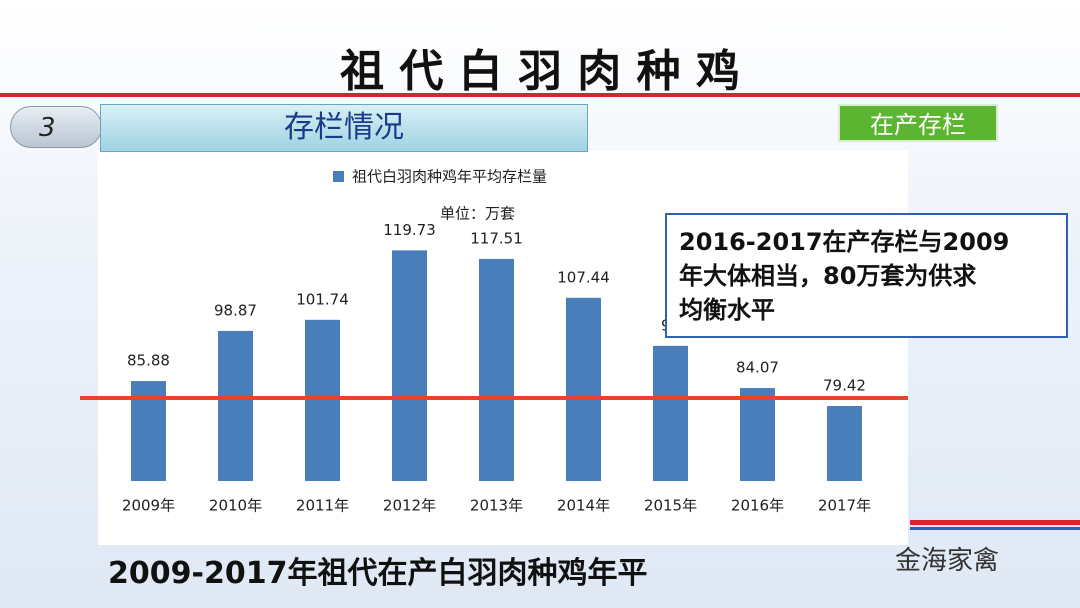 This screenshot has width=1080, height=608. Describe the element at coordinates (727, 310) in the screenshot. I see `callout-line: 均衡水平` at that location.